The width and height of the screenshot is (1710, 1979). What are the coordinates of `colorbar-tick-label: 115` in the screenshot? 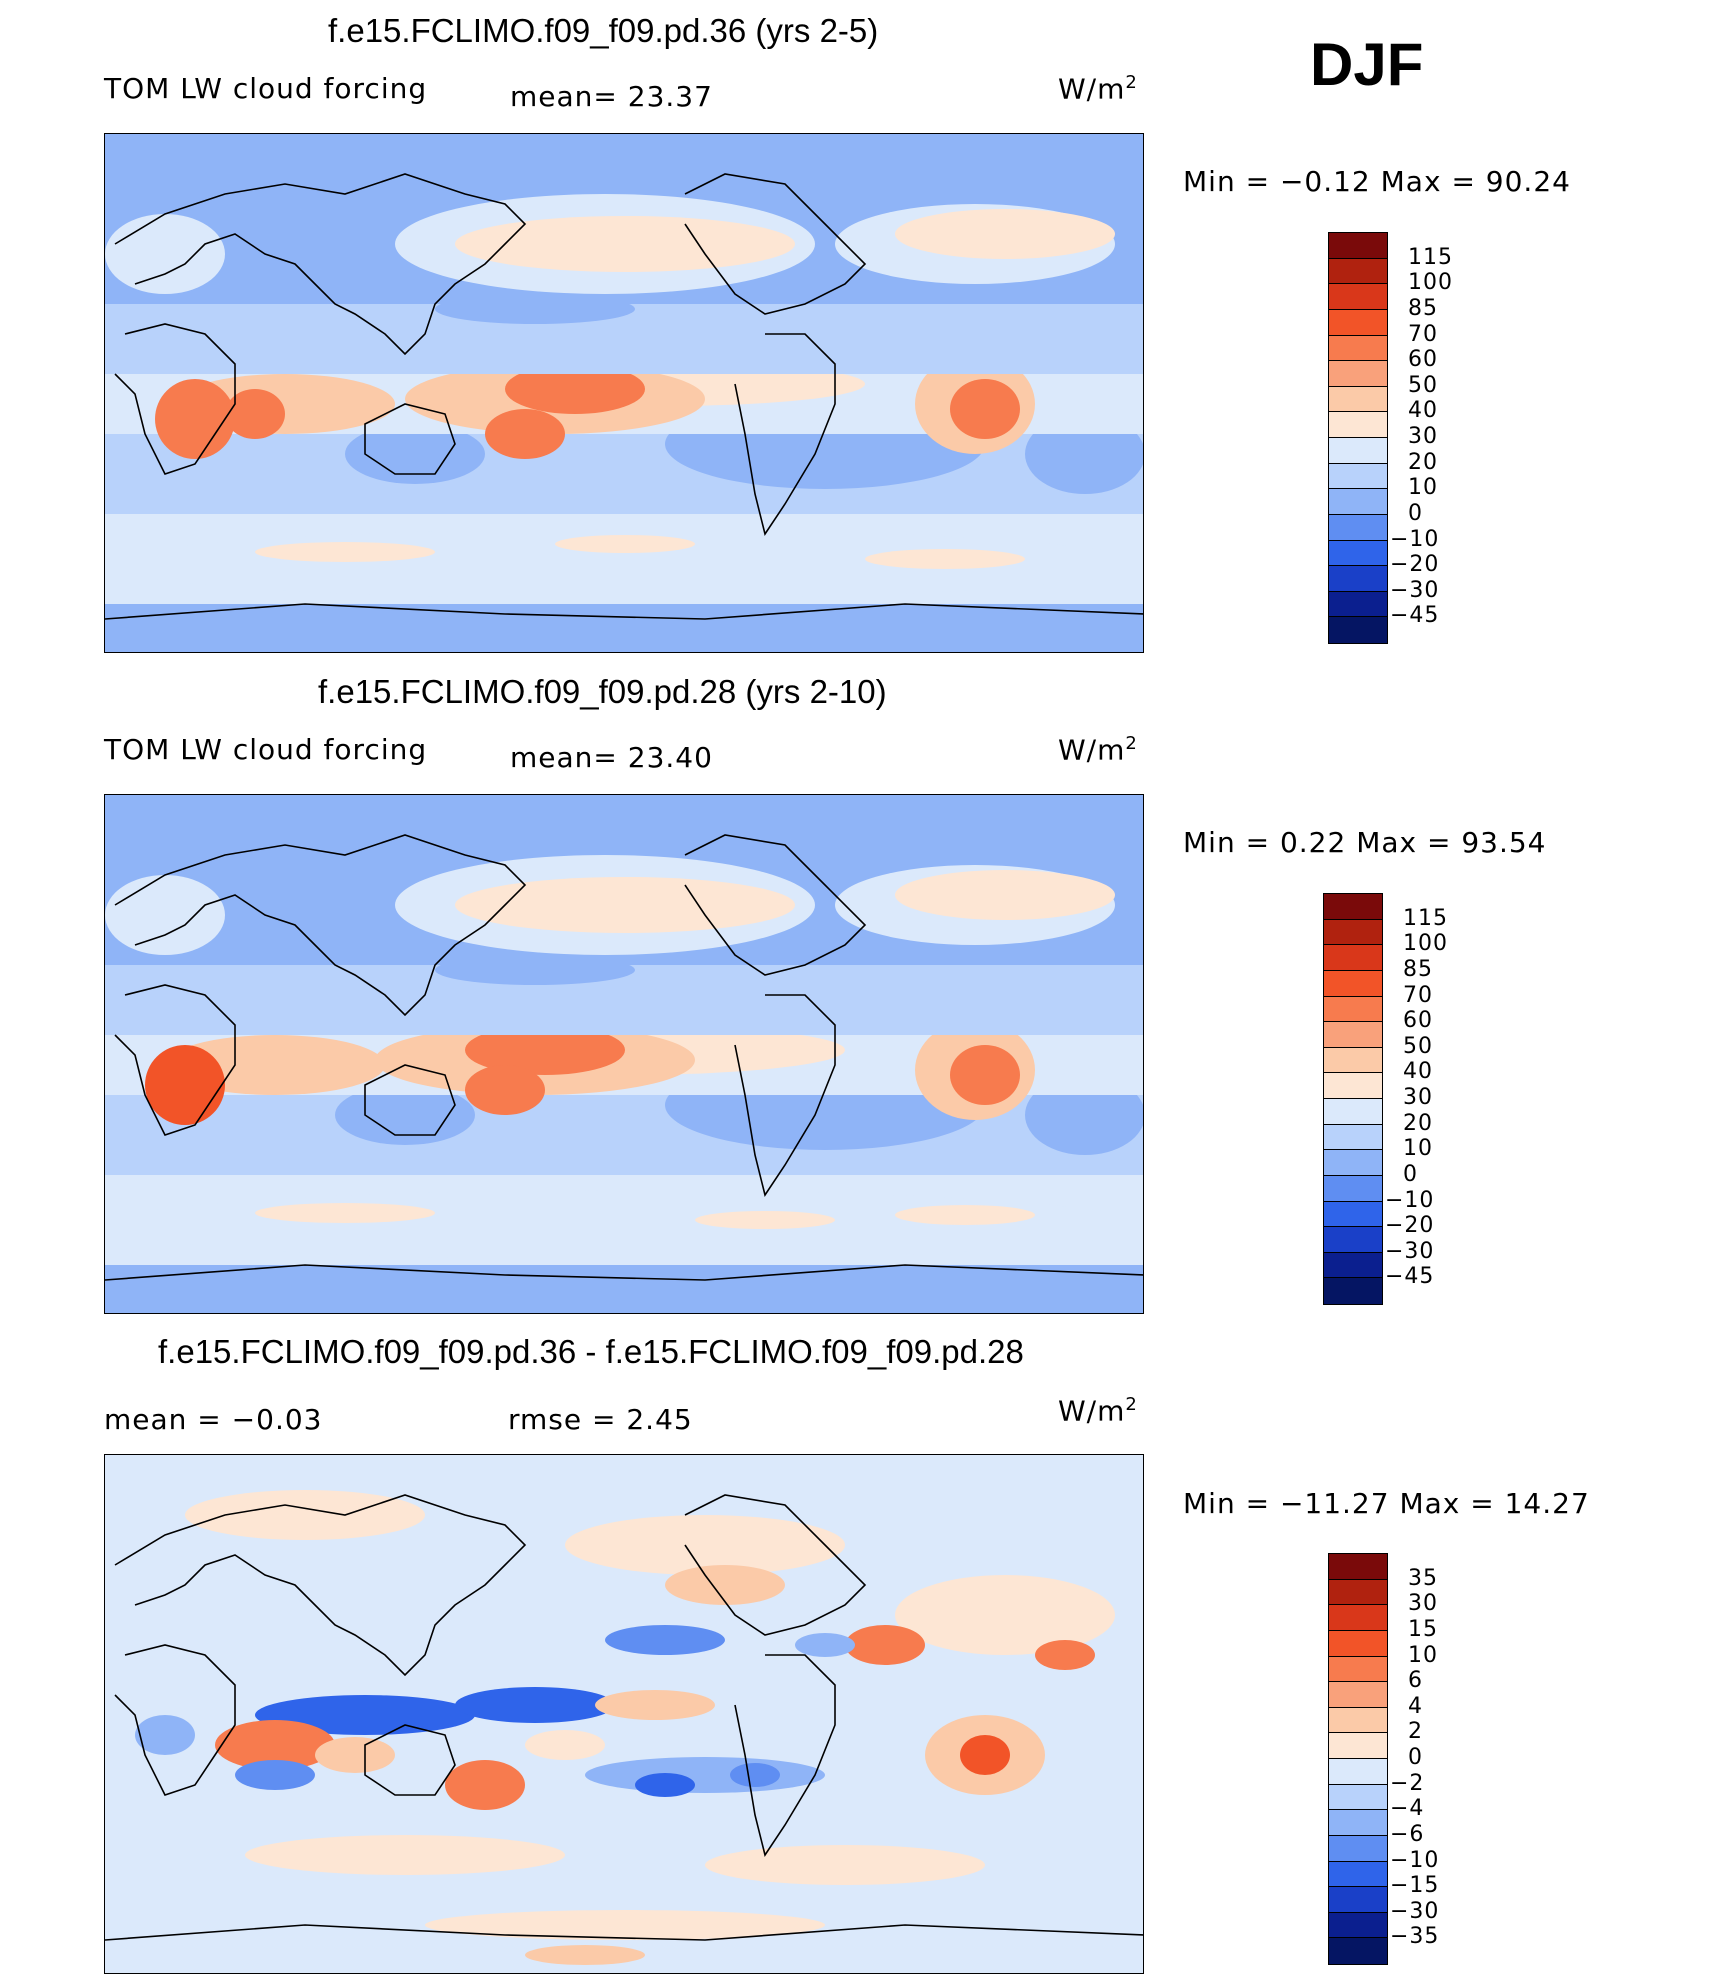 It's located at (1425, 918).